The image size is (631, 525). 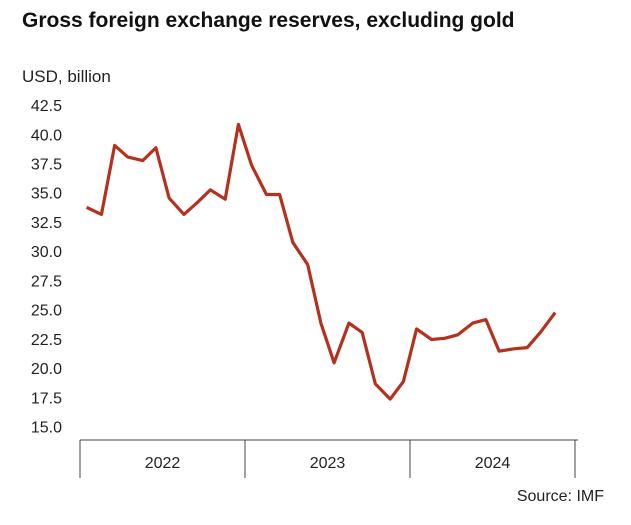 What do you see at coordinates (66, 76) in the screenshot?
I see `y-axis-label: USD, billion` at bounding box center [66, 76].